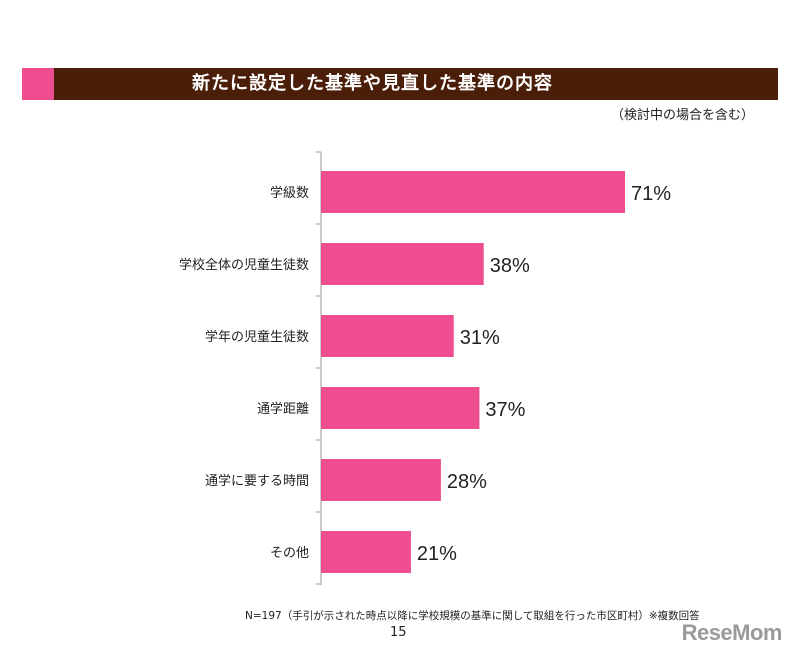 The width and height of the screenshot is (800, 654). What do you see at coordinates (682, 115) in the screenshot?
I see `chart-subtitle: （検討中の場合を含む）` at bounding box center [682, 115].